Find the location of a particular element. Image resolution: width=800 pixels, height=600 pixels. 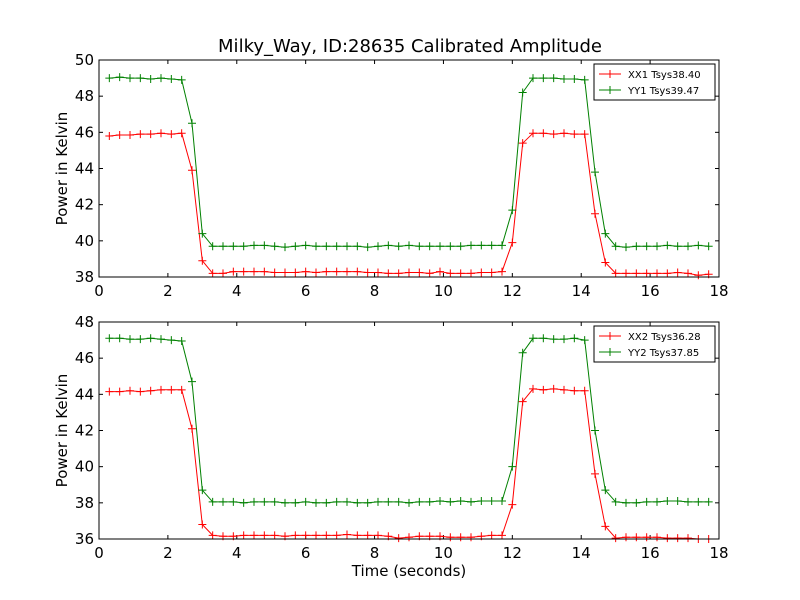

legend-label: YY2 Tsys37.85 is located at coordinates (663, 353).